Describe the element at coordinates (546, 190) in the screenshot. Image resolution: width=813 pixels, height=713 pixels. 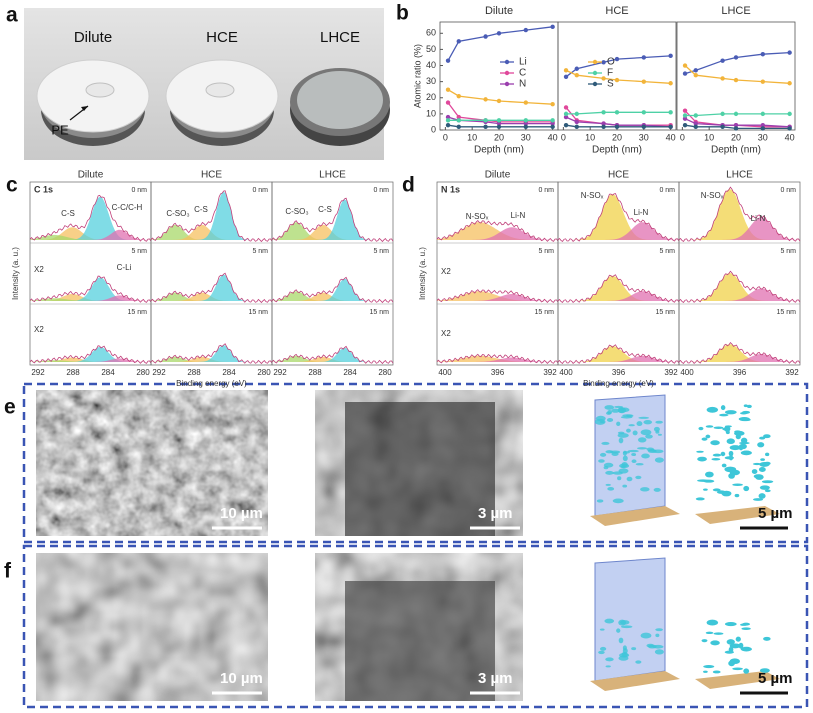
I see `depth-label: 0 nm` at that location.